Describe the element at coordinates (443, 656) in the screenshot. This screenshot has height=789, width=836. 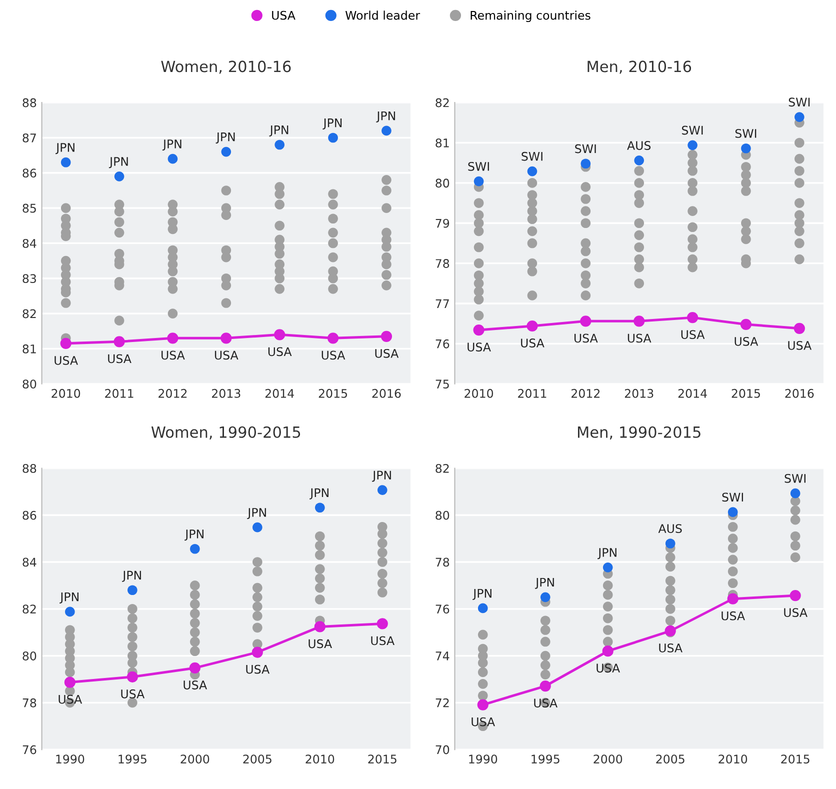
I see `y-tick-label: 74` at that location.